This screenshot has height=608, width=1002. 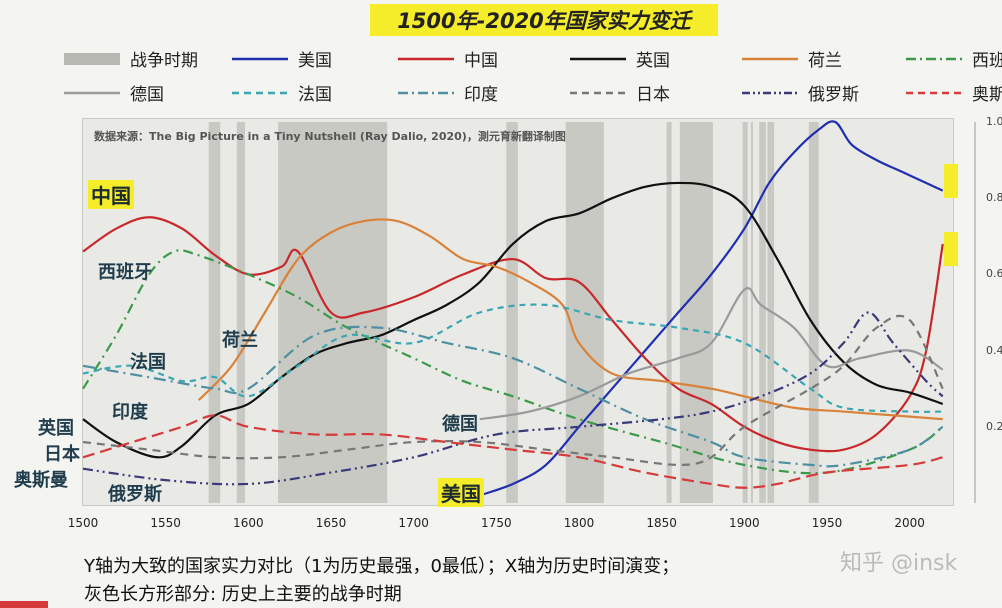 What do you see at coordinates (148, 362) in the screenshot?
I see `label-france: 法国` at bounding box center [148, 362].